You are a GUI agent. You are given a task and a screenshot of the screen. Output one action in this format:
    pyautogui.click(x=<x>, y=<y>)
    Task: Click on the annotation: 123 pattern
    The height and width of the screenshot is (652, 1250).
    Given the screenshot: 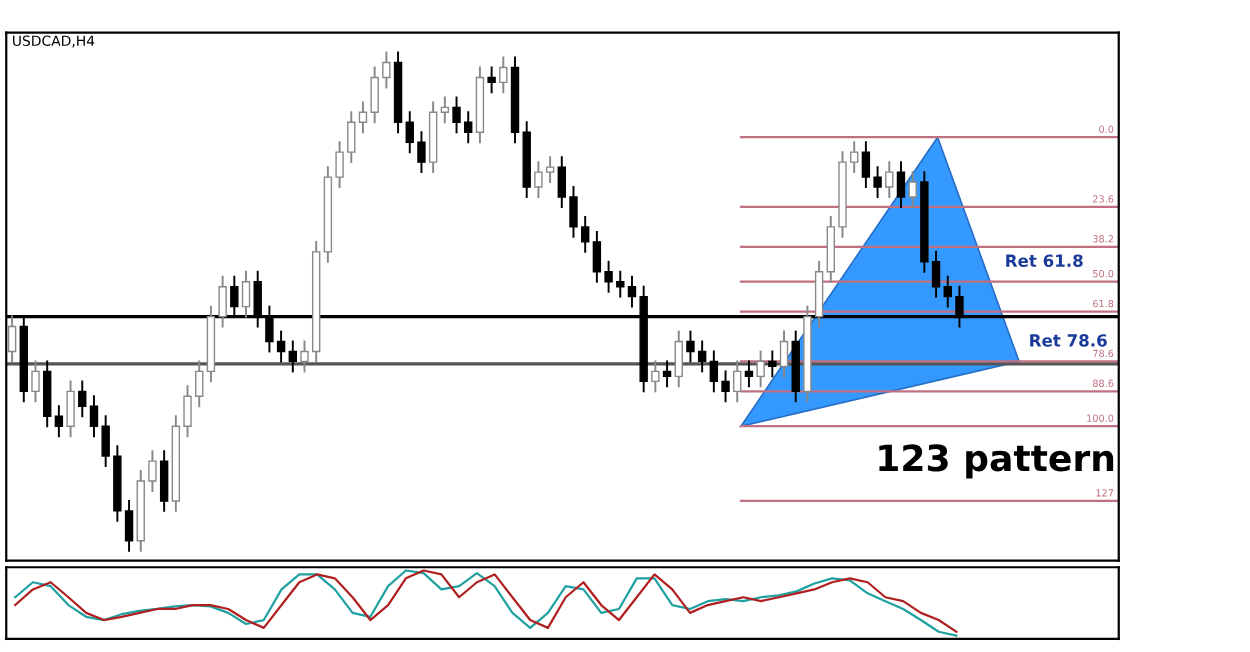 What is the action you would take?
    pyautogui.click(x=996, y=461)
    